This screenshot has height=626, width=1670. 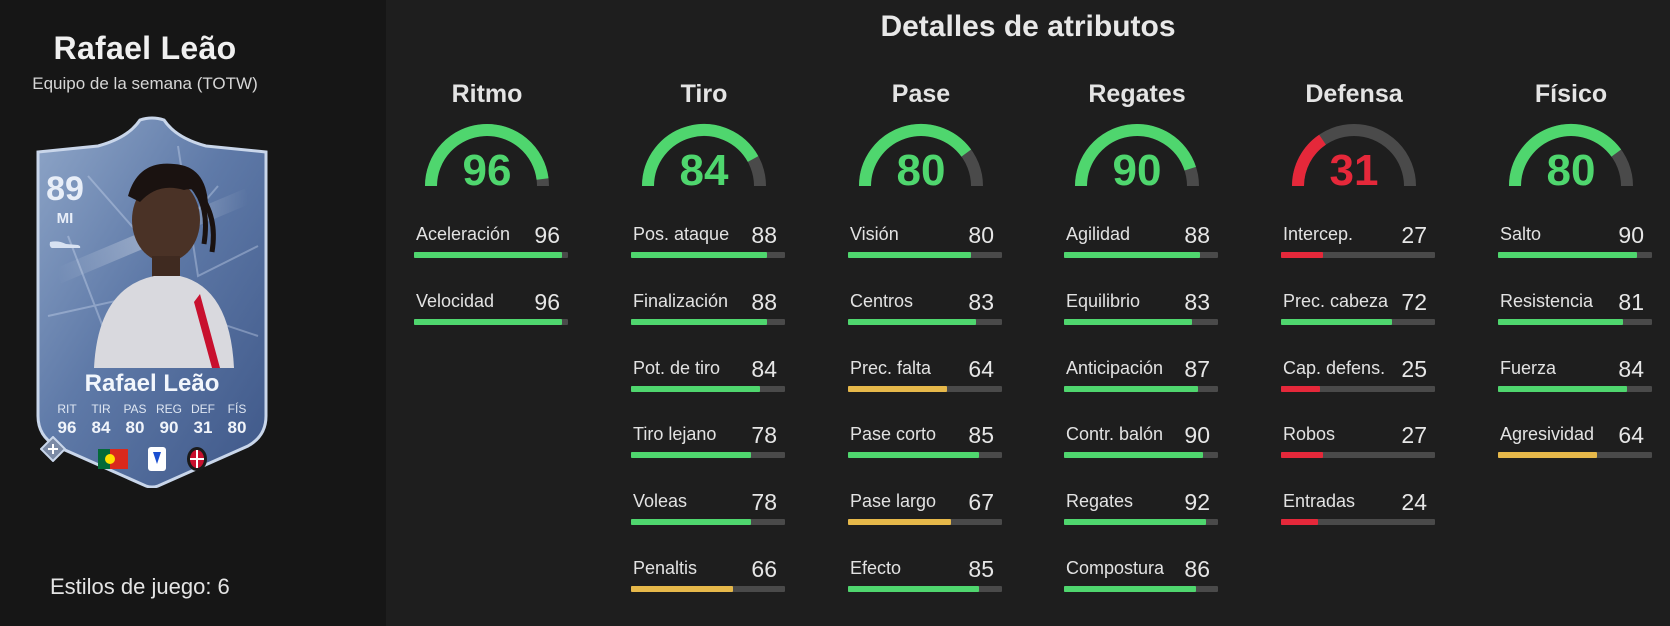 What do you see at coordinates (140, 586) in the screenshot?
I see `playstyles-count: Estilos de juego: 6` at bounding box center [140, 586].